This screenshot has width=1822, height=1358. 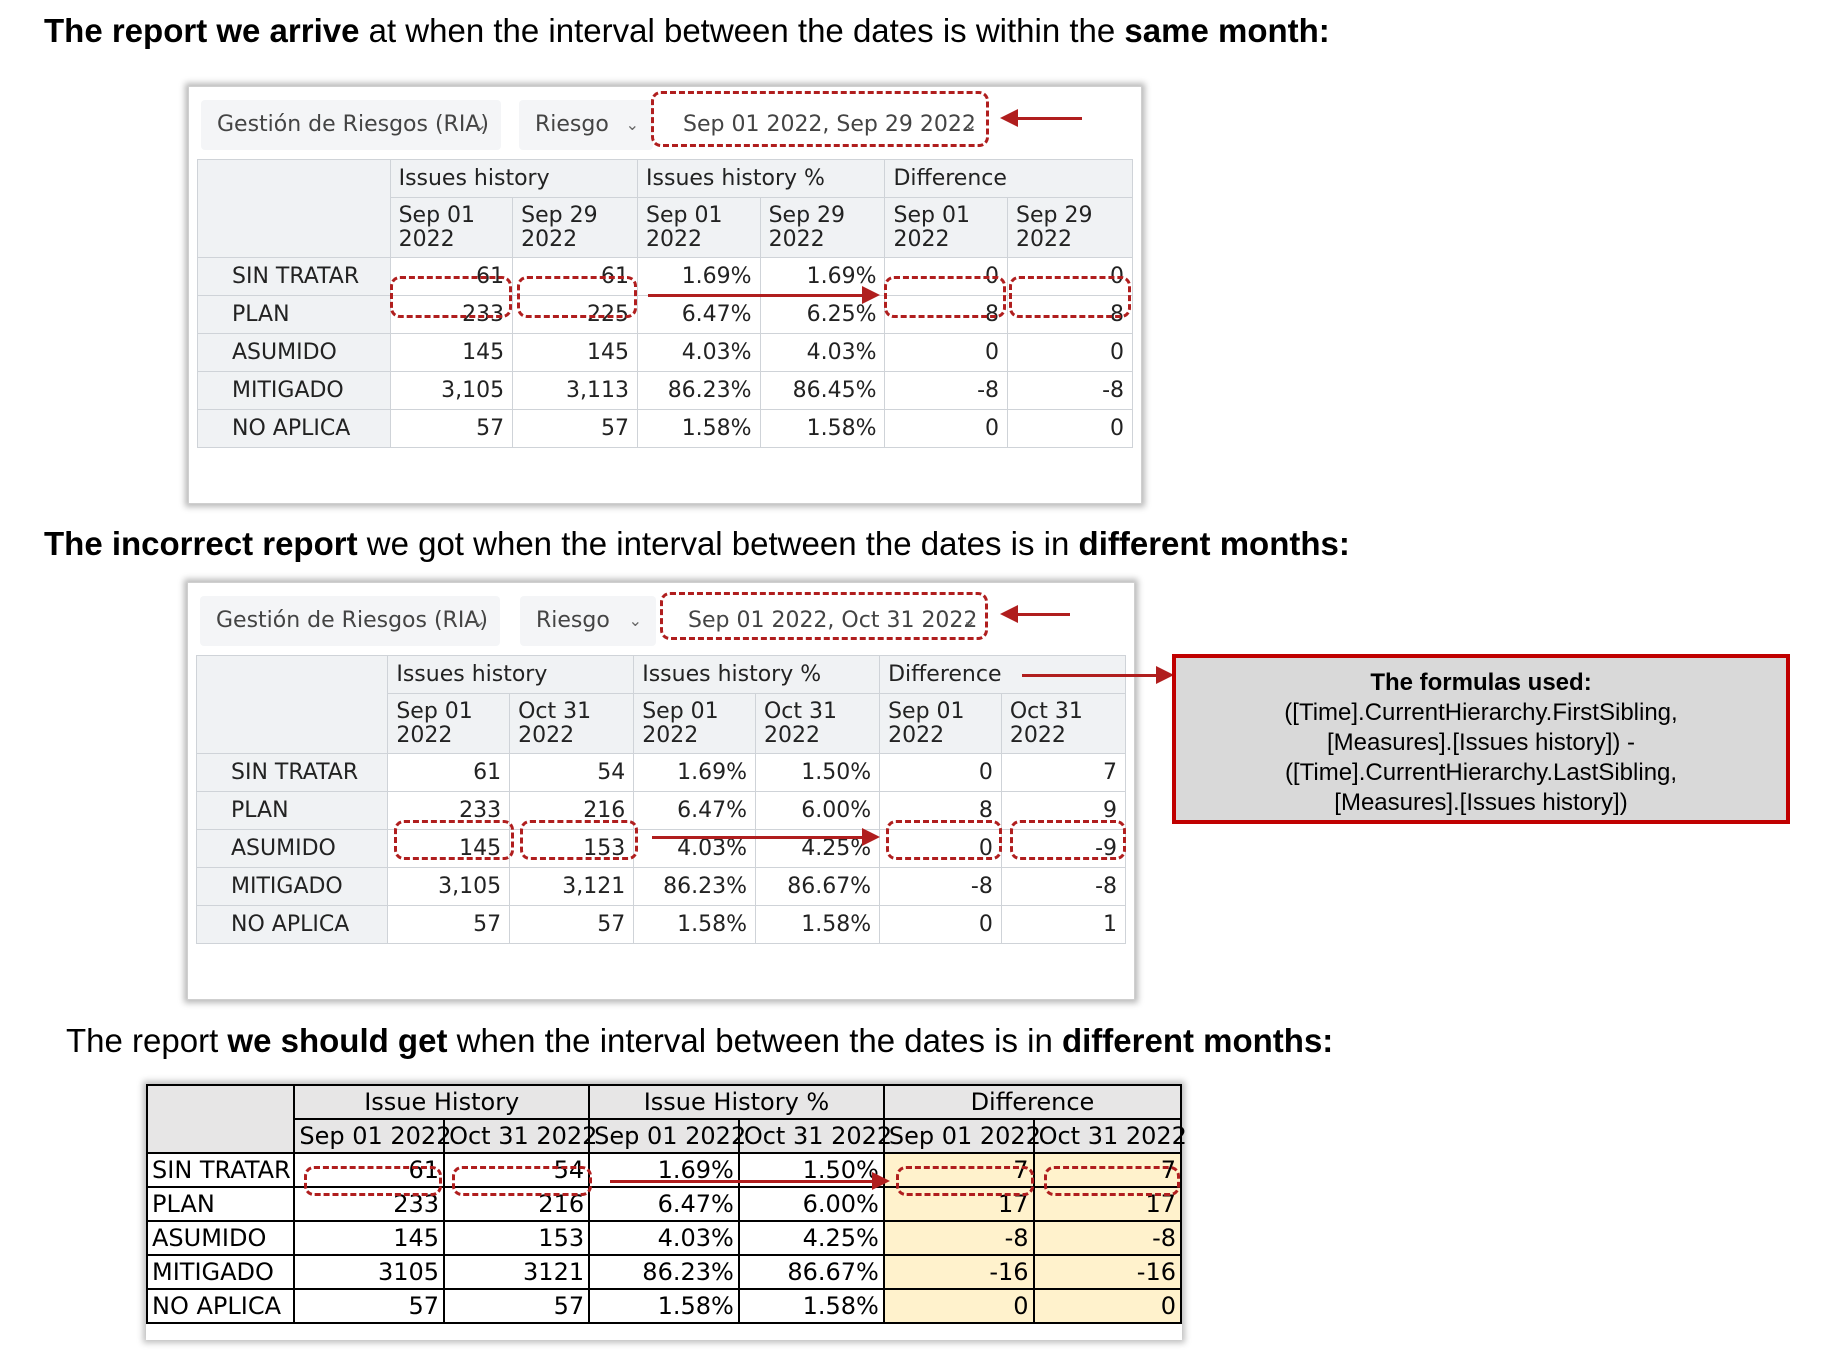 I want to click on header-row: Issues history Issues history % Difference, so click(x=660, y=704).